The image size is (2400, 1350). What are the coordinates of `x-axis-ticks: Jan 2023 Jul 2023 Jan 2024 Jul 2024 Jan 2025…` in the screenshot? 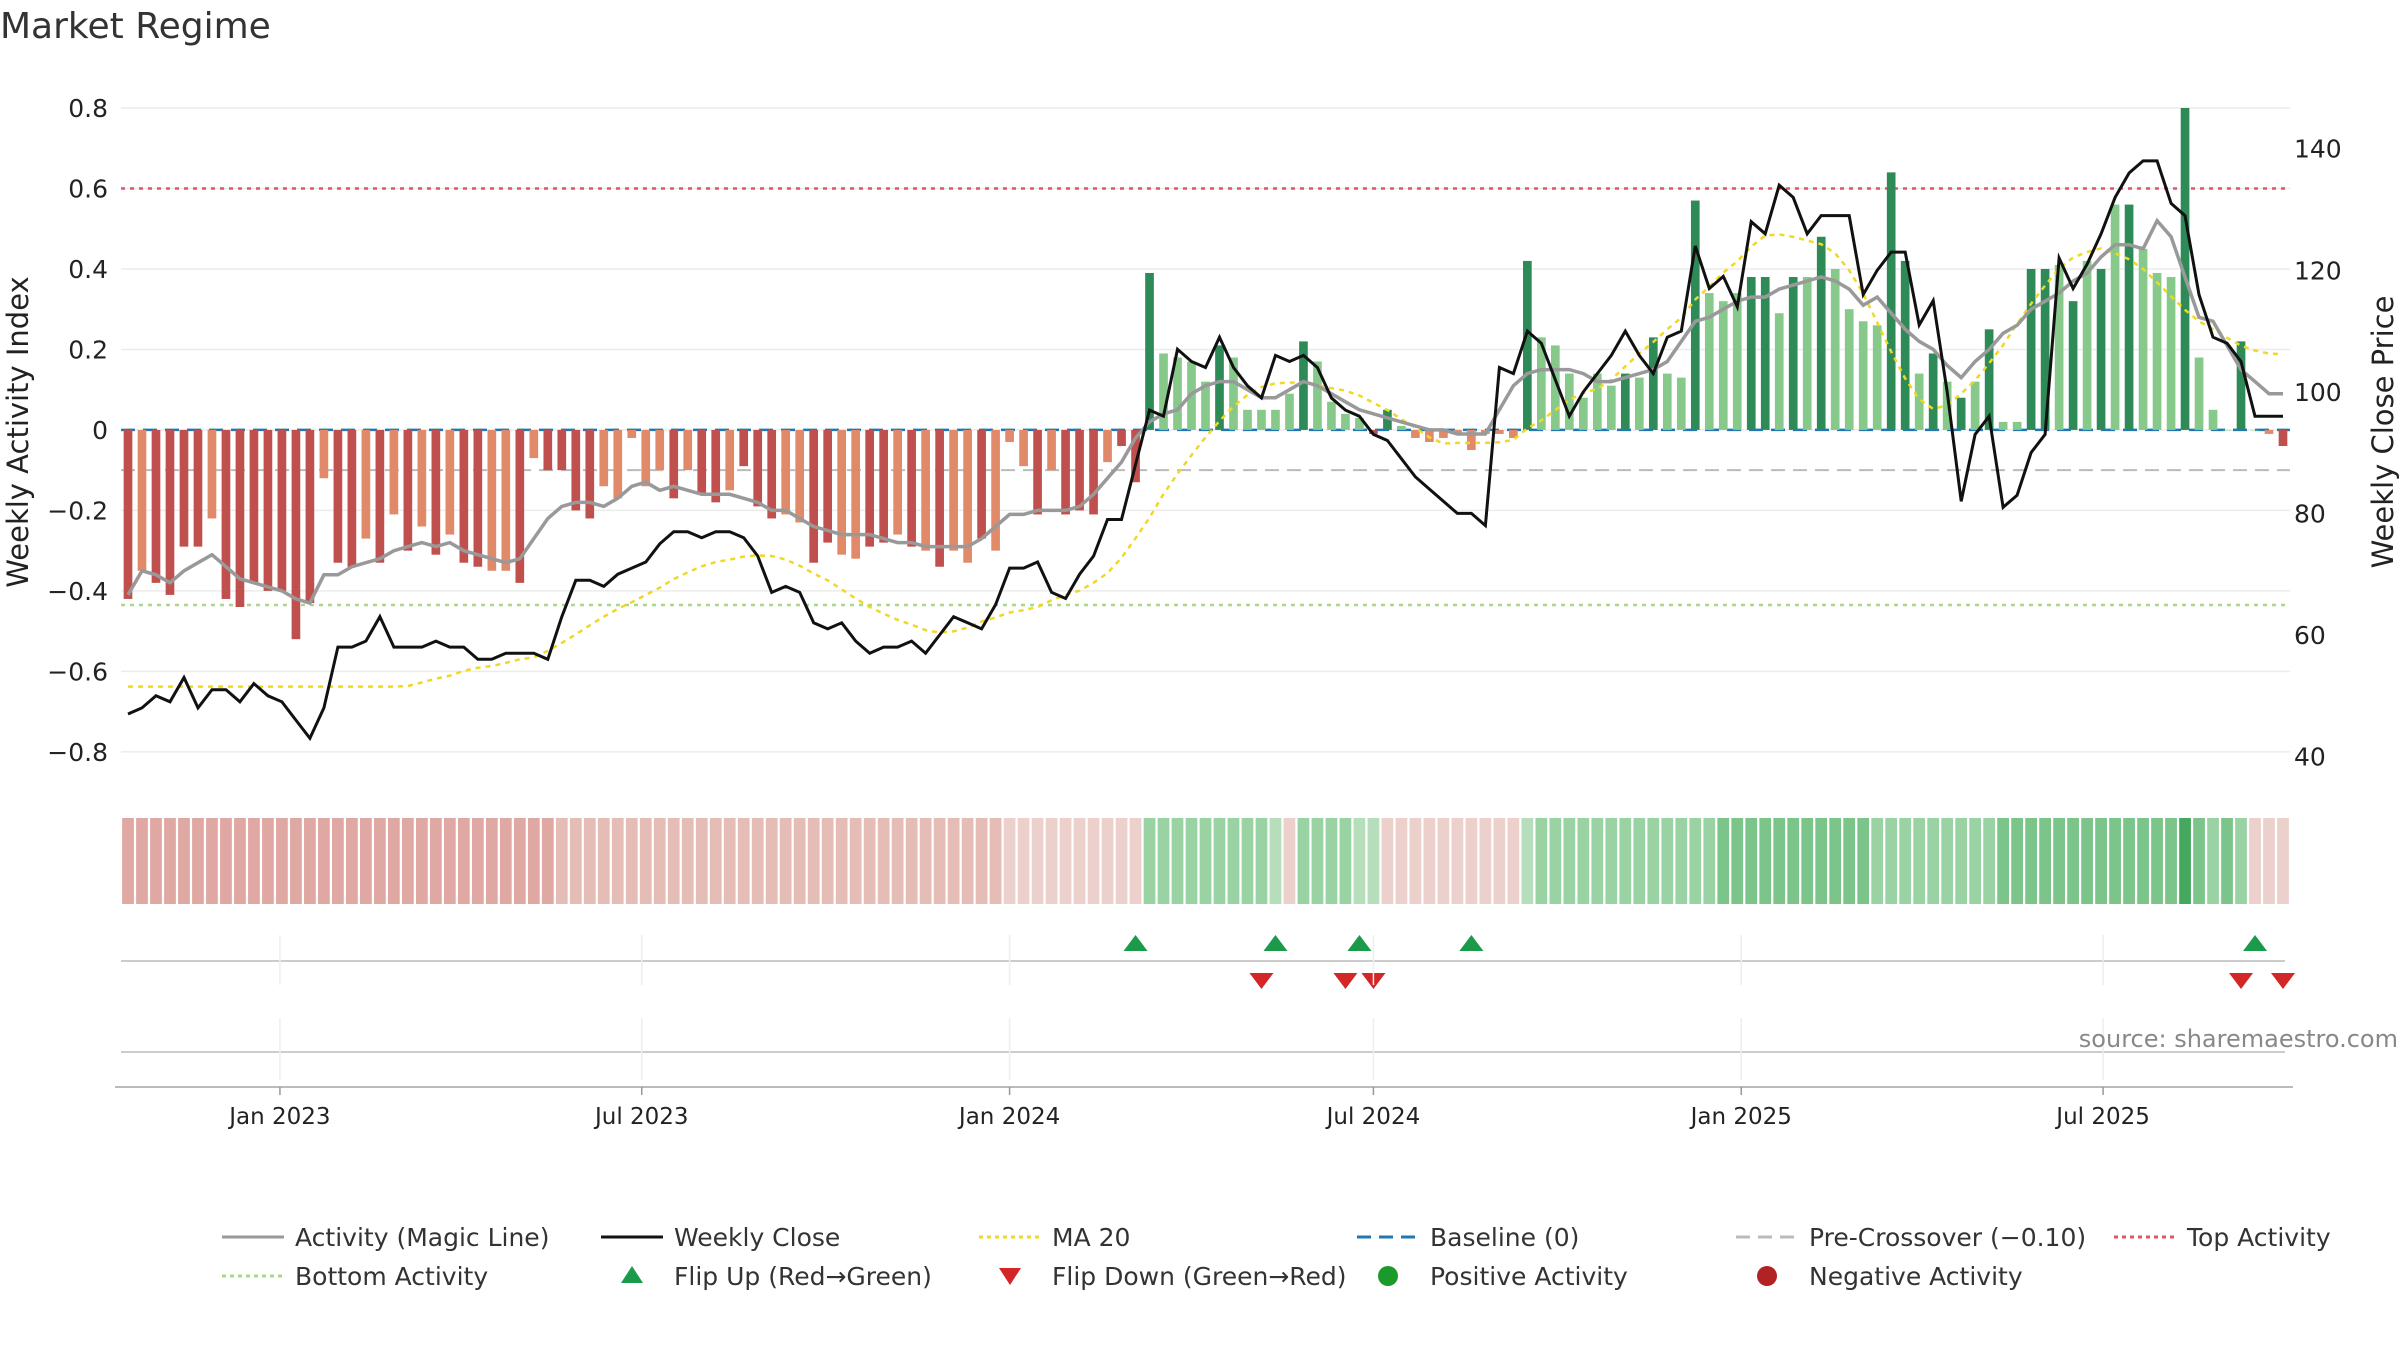 It's located at (1188, 1032).